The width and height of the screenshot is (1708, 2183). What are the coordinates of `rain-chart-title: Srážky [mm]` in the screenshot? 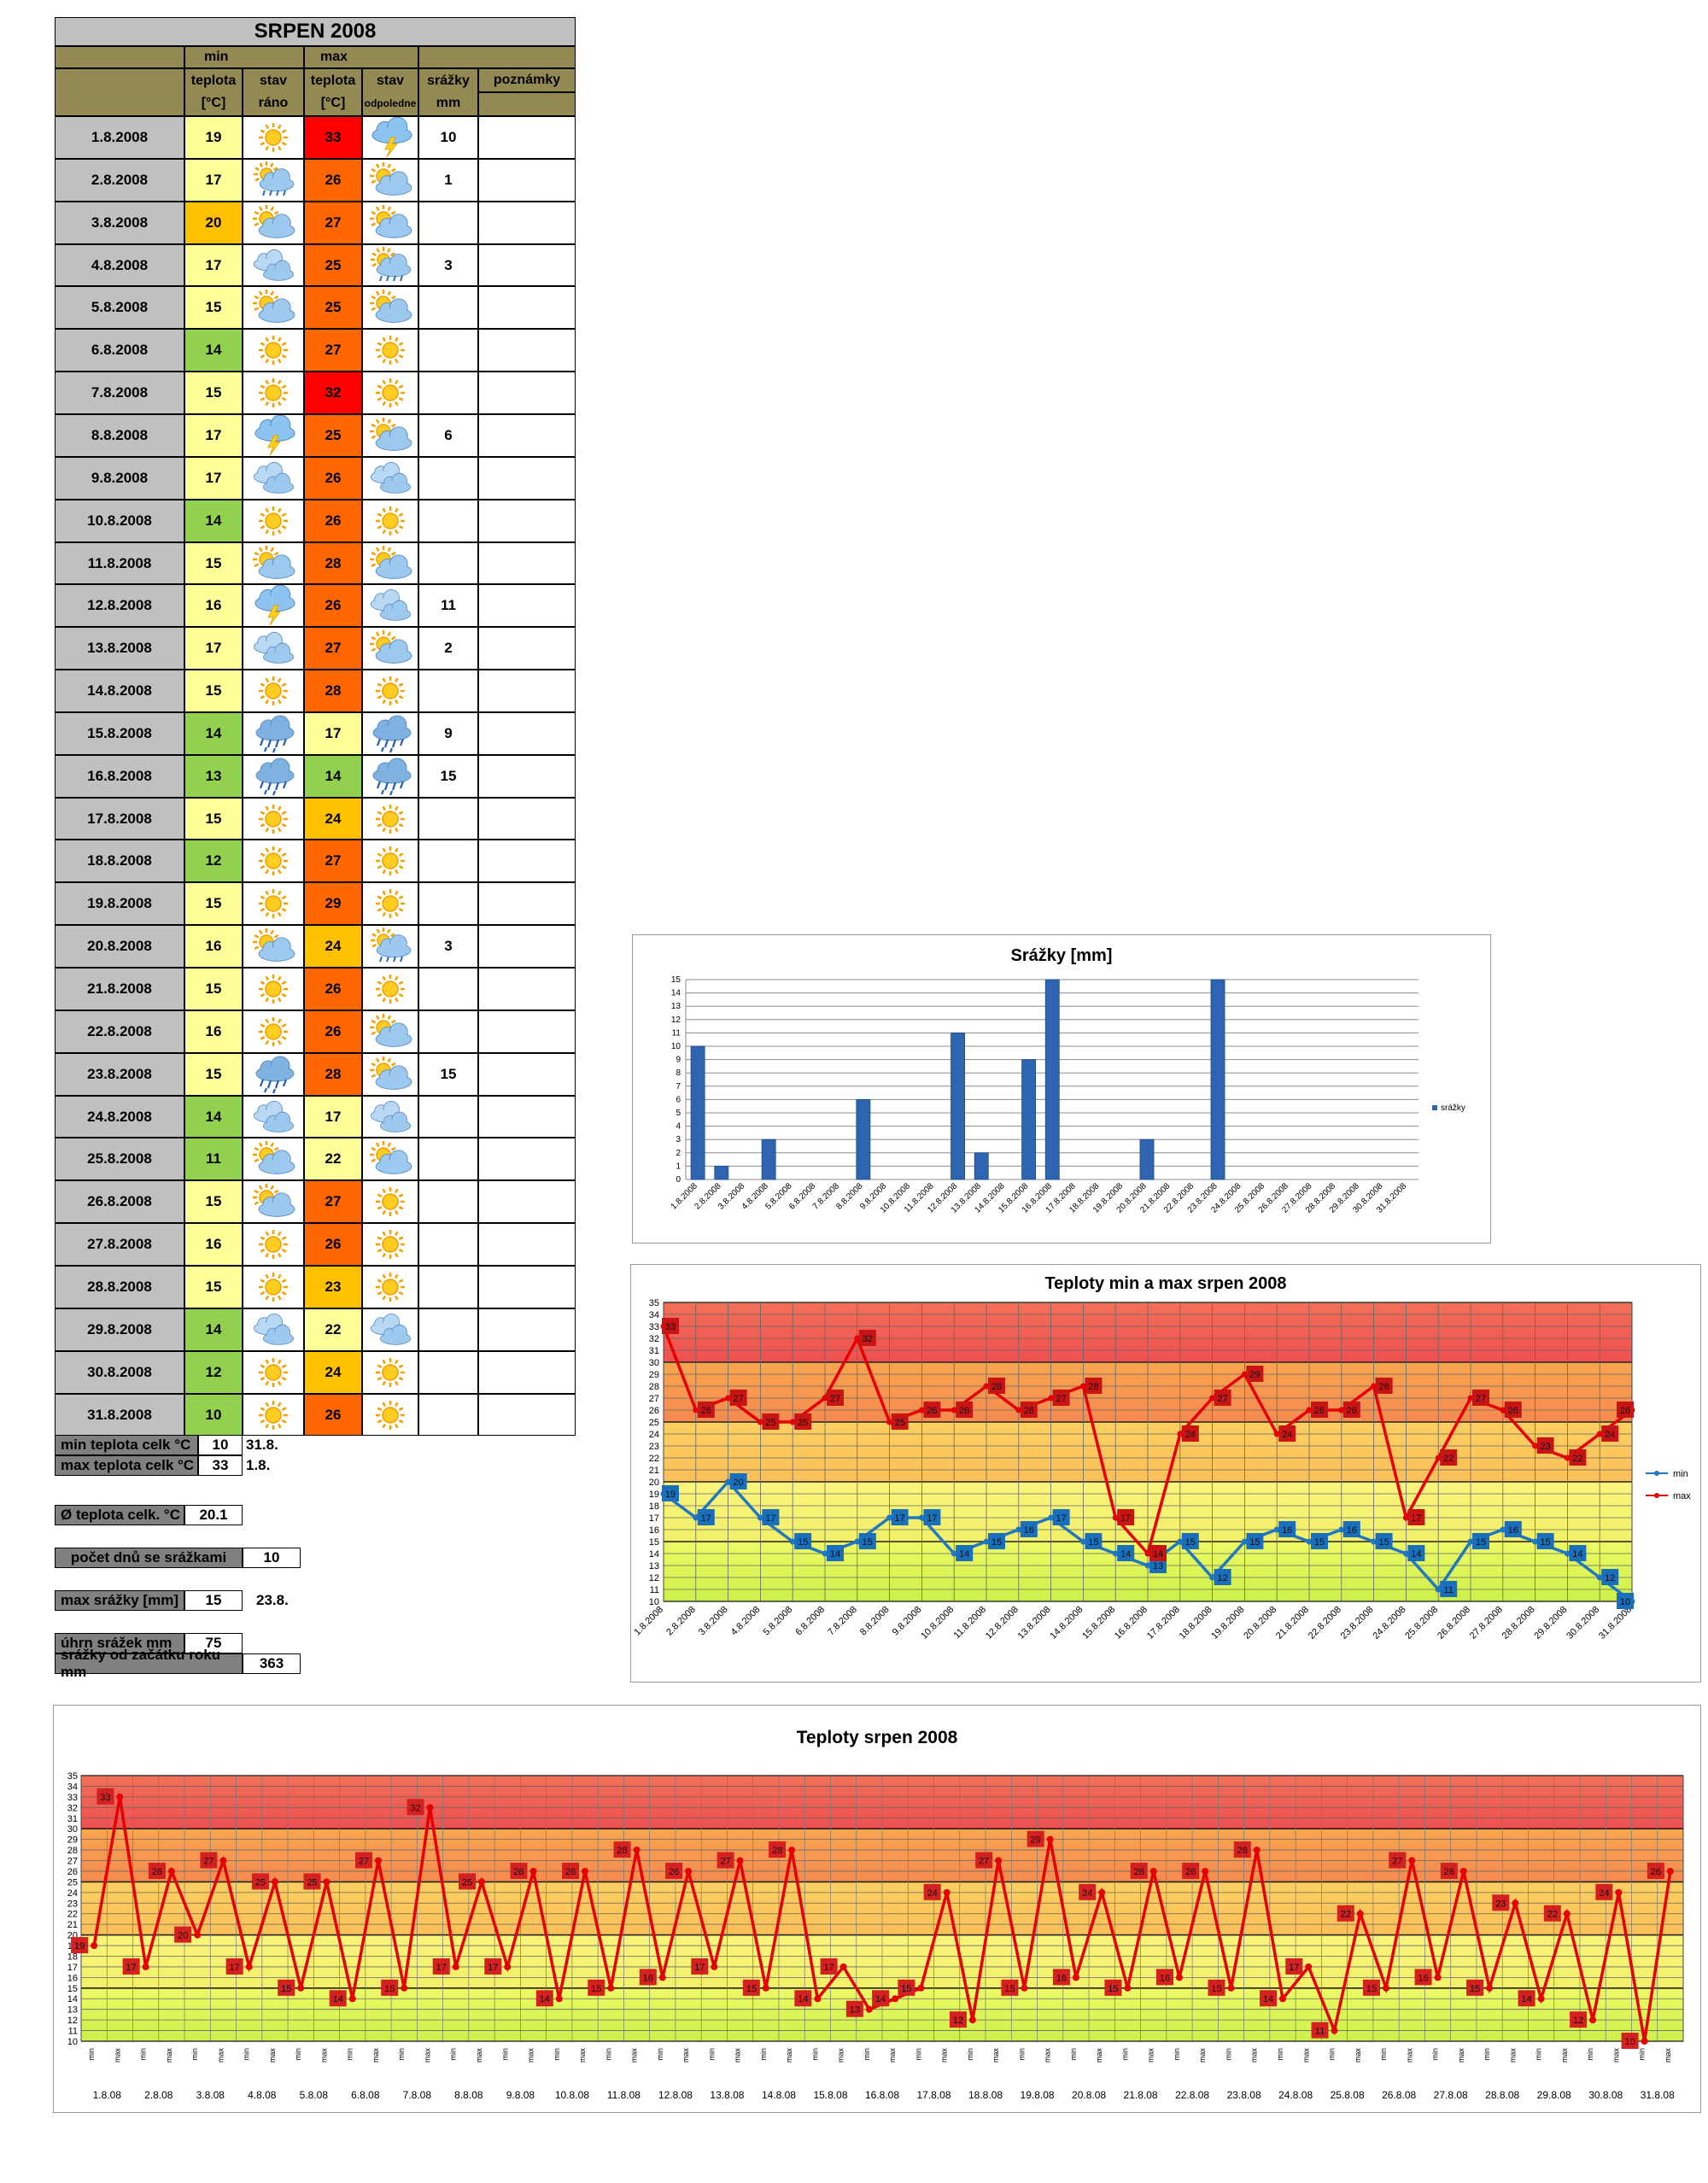 It's located at (1062, 955).